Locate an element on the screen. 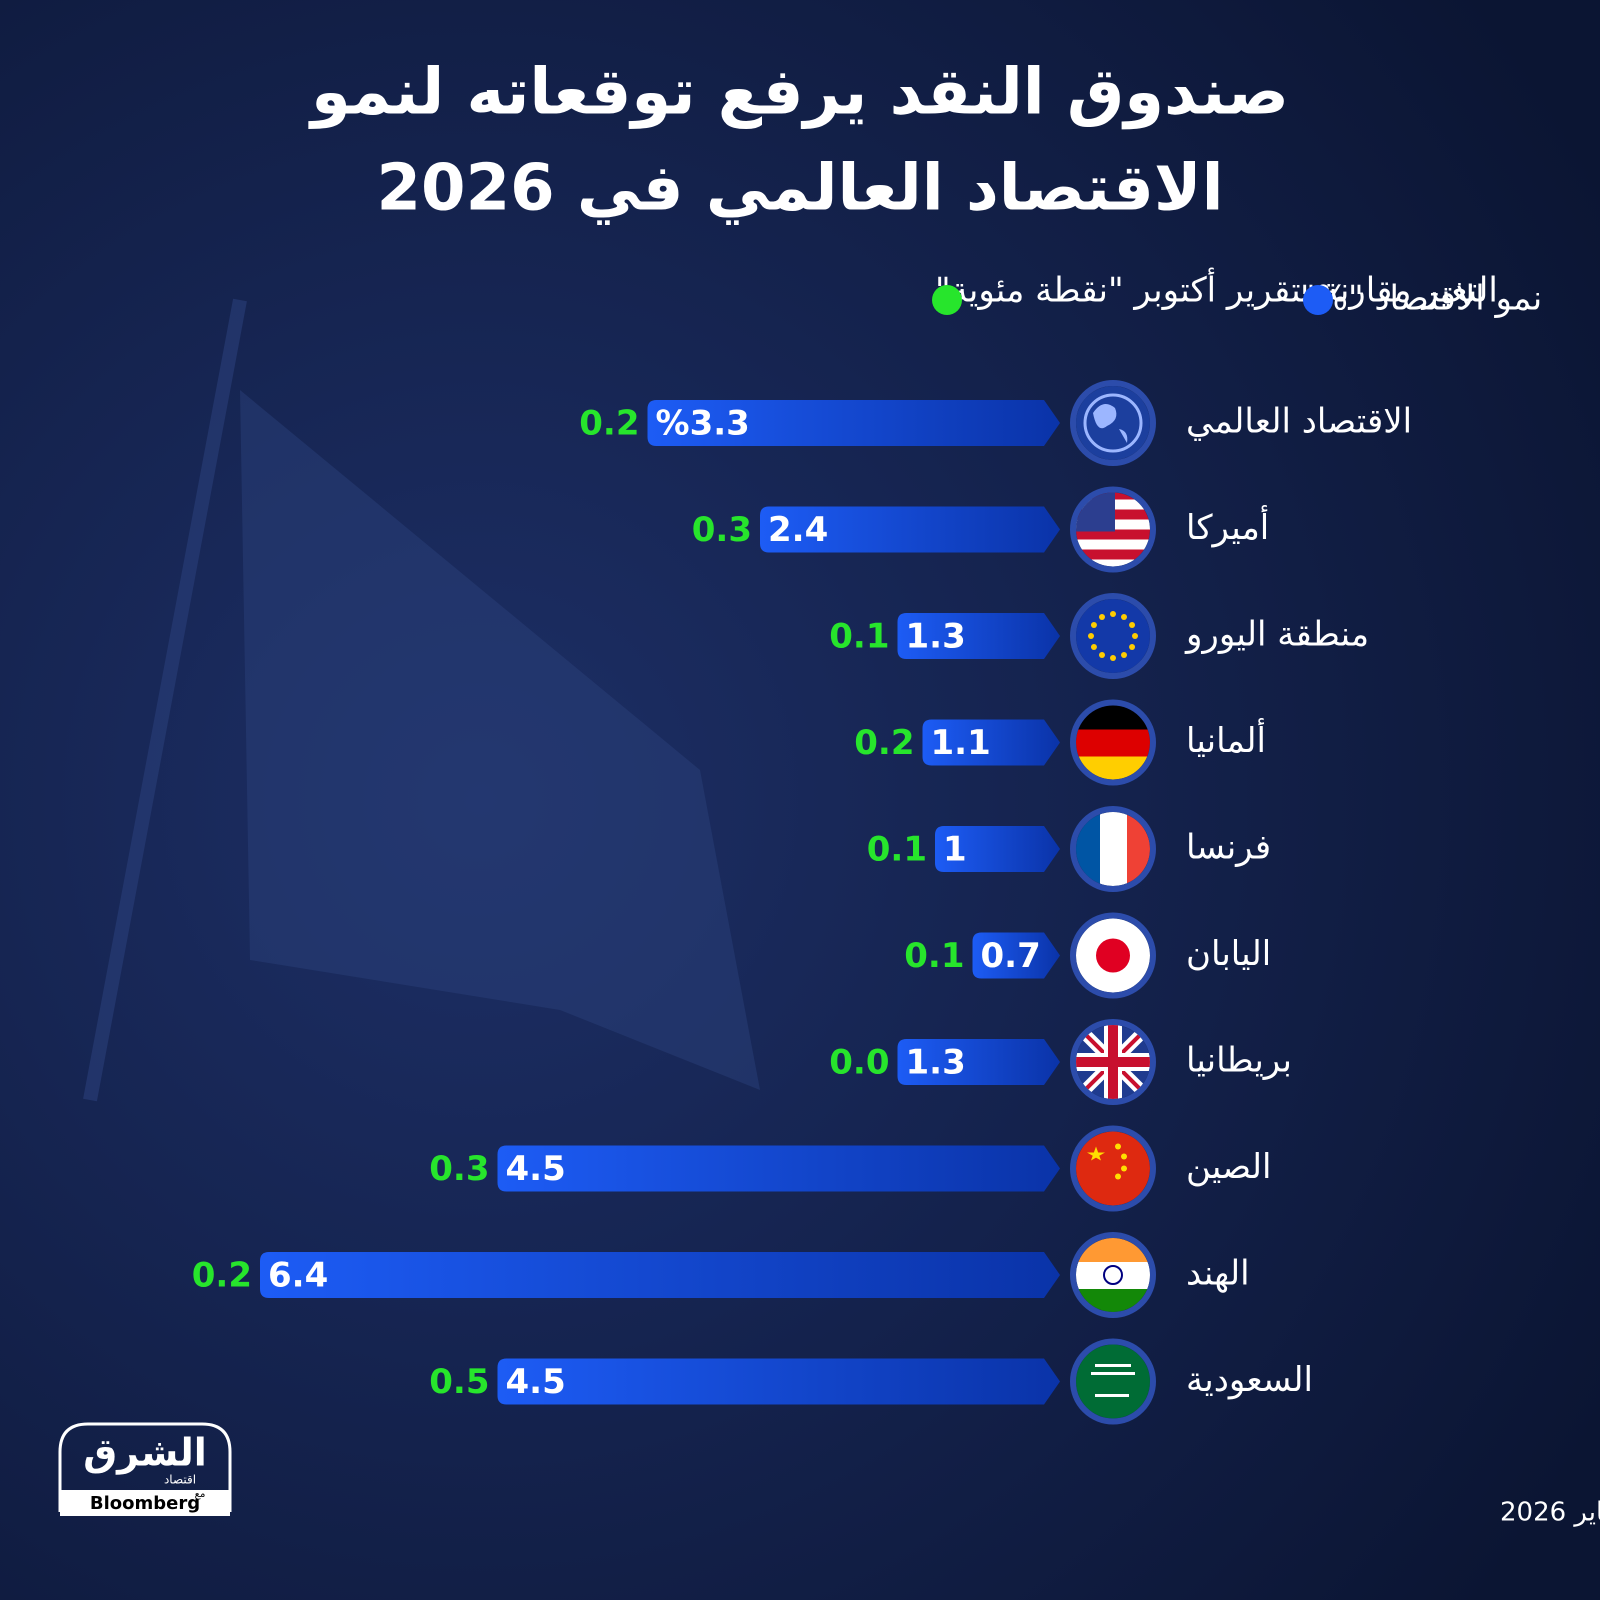 This screenshot has height=1600, width=1600. logo-sub: اقتصاد is located at coordinates (180, 1480).